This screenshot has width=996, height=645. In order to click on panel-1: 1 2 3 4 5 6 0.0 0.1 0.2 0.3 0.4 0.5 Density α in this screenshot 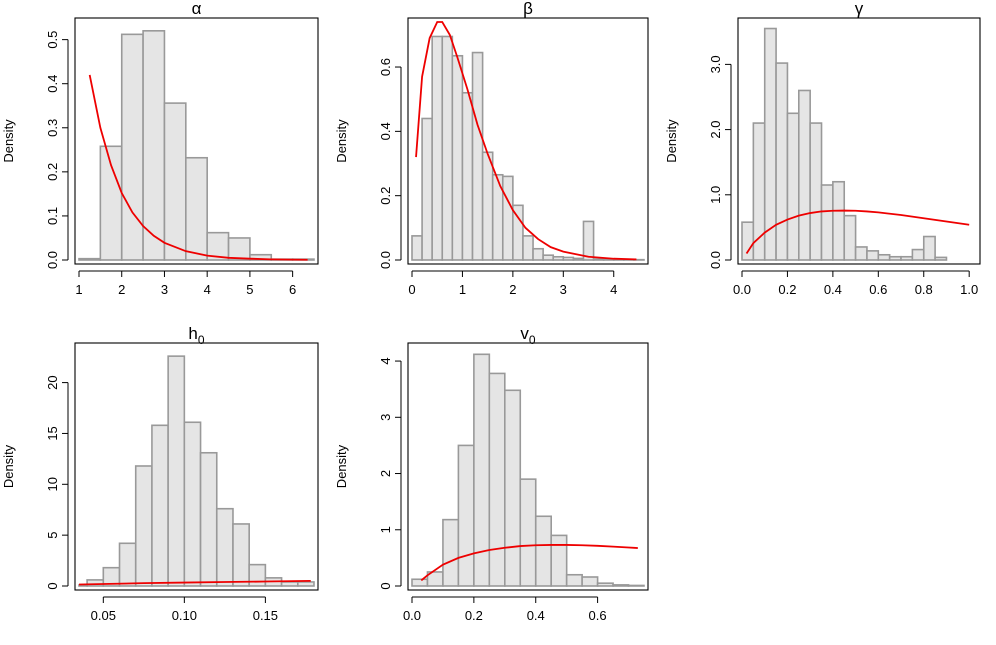, I will do `click(160, 148)`.